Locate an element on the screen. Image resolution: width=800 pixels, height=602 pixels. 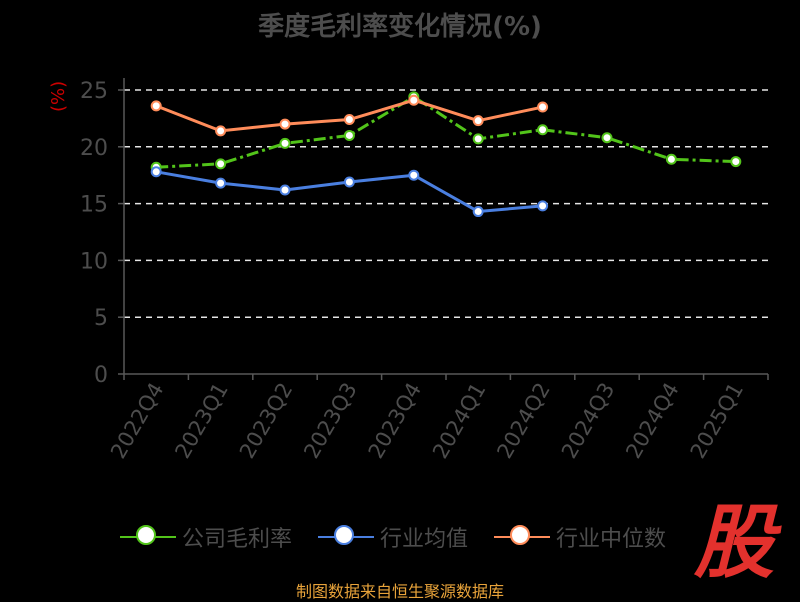
legend-label: 行业均值 is located at coordinates (424, 539).